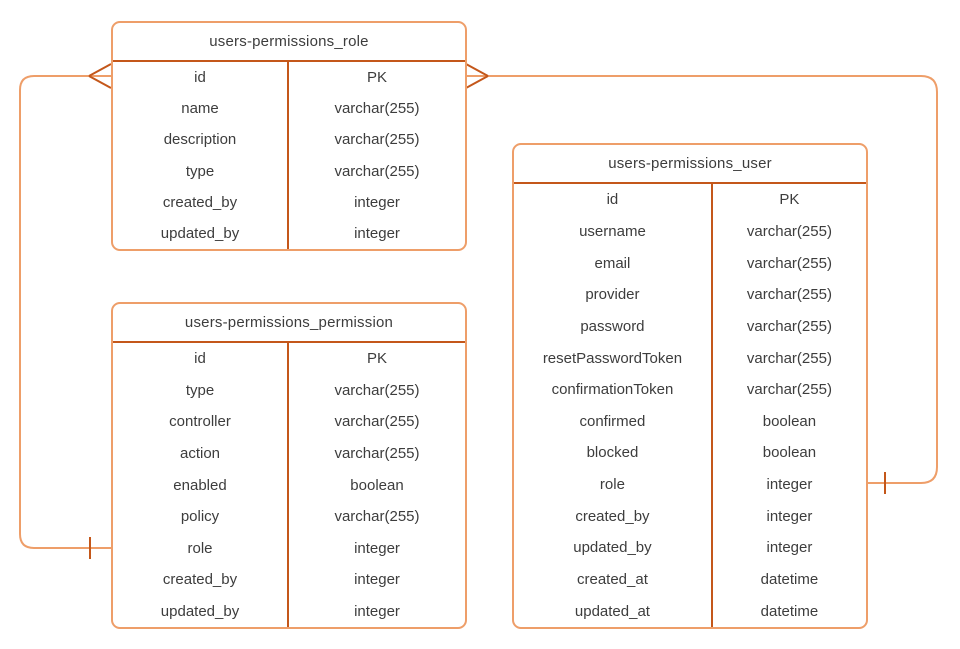 The height and width of the screenshot is (649, 960). What do you see at coordinates (613, 263) in the screenshot?
I see `column-name-cell: email` at bounding box center [613, 263].